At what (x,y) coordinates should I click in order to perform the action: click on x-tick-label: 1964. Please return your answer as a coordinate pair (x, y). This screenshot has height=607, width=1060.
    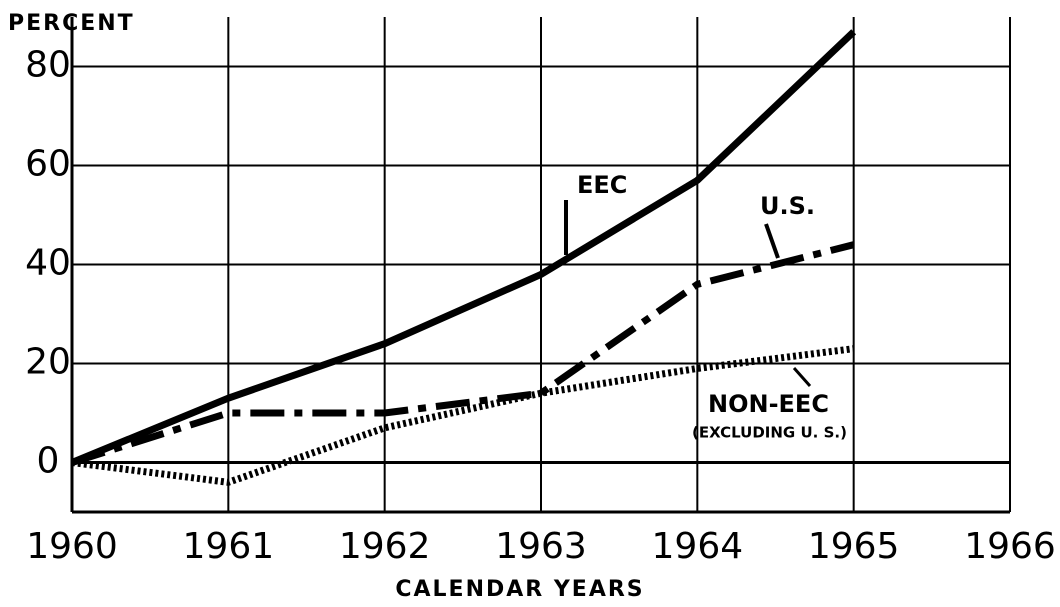
    Looking at the image, I should click on (698, 546).